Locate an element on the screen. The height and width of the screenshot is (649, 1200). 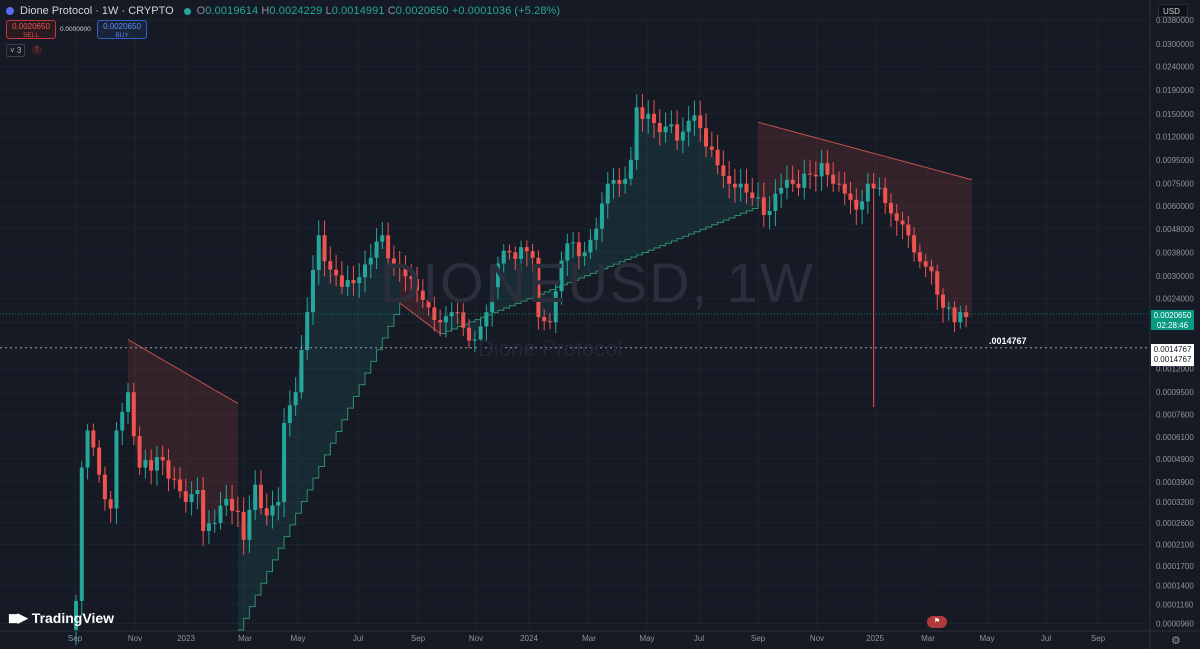
currency-select: USD is located at coordinates (1173, 10).